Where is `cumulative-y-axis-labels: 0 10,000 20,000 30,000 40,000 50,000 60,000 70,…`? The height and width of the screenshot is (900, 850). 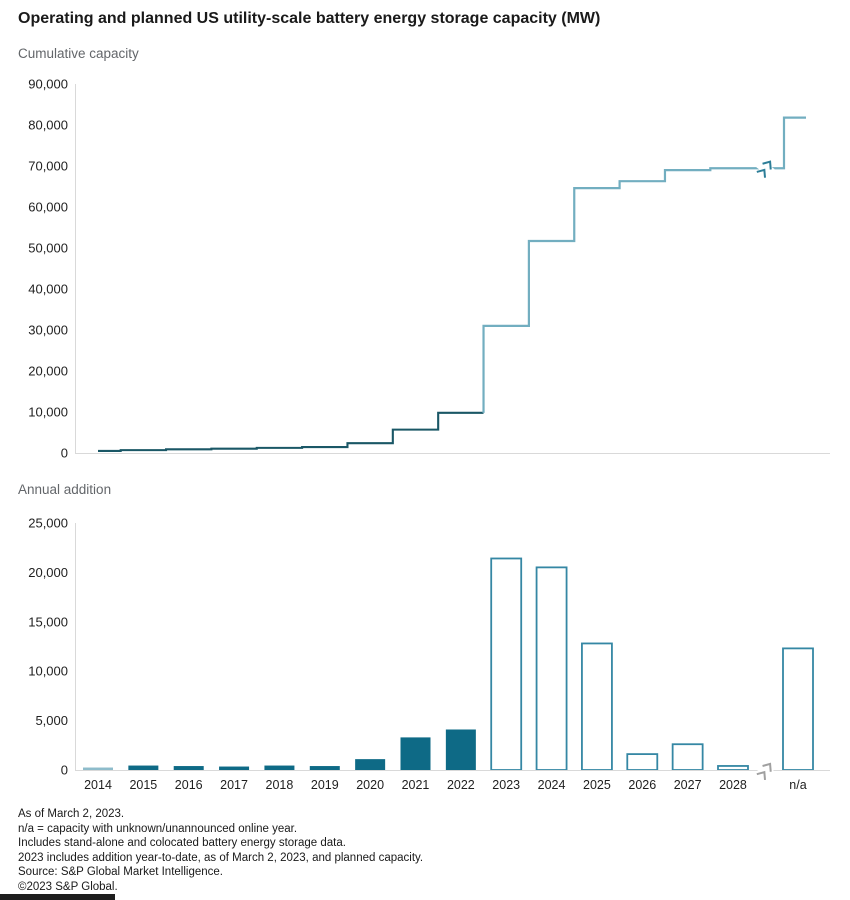 cumulative-y-axis-labels: 0 10,000 20,000 30,000 40,000 50,000 60,000 70,… is located at coordinates (48, 269).